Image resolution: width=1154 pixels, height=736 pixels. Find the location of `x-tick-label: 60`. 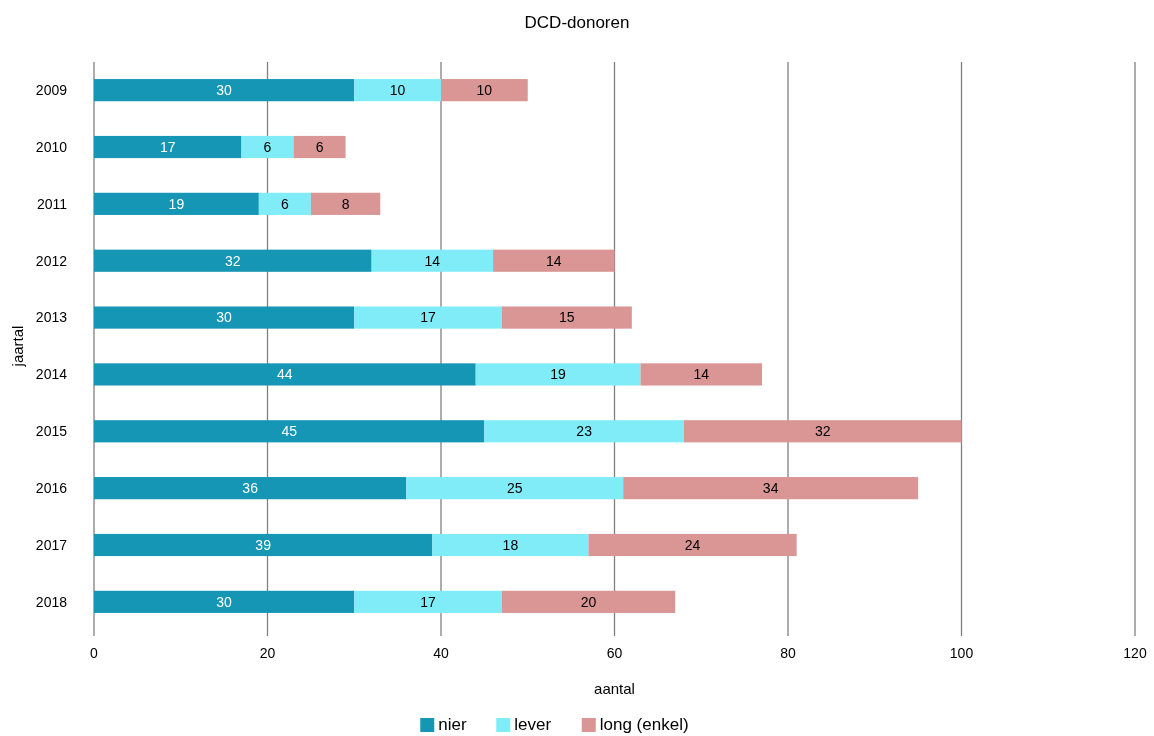

x-tick-label: 60 is located at coordinates (614, 653).